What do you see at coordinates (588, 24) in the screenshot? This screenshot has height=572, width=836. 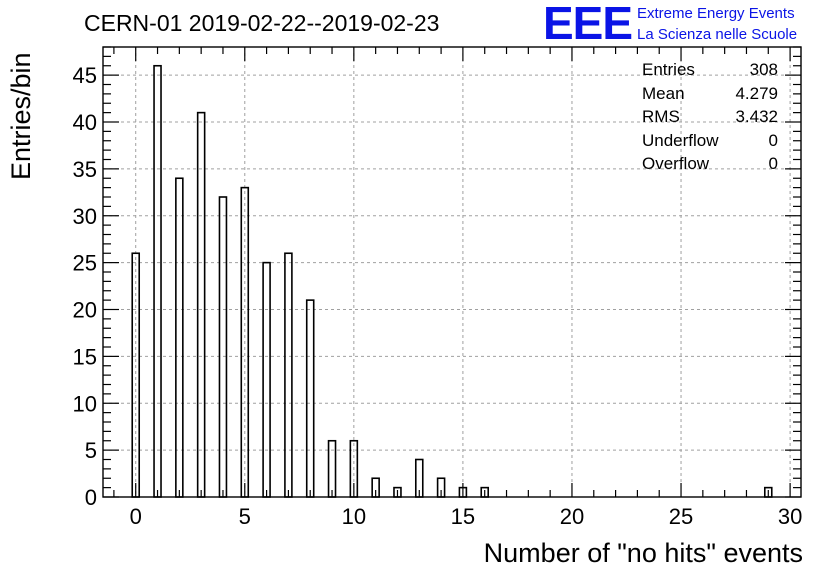 I see `eee-logo-letters: EEE` at bounding box center [588, 24].